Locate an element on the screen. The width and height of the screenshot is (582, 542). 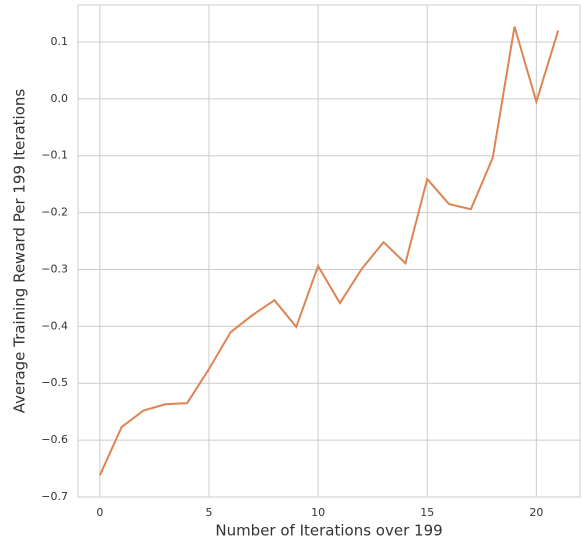
y-tick-label: −0.2 is located at coordinates (54, 212).